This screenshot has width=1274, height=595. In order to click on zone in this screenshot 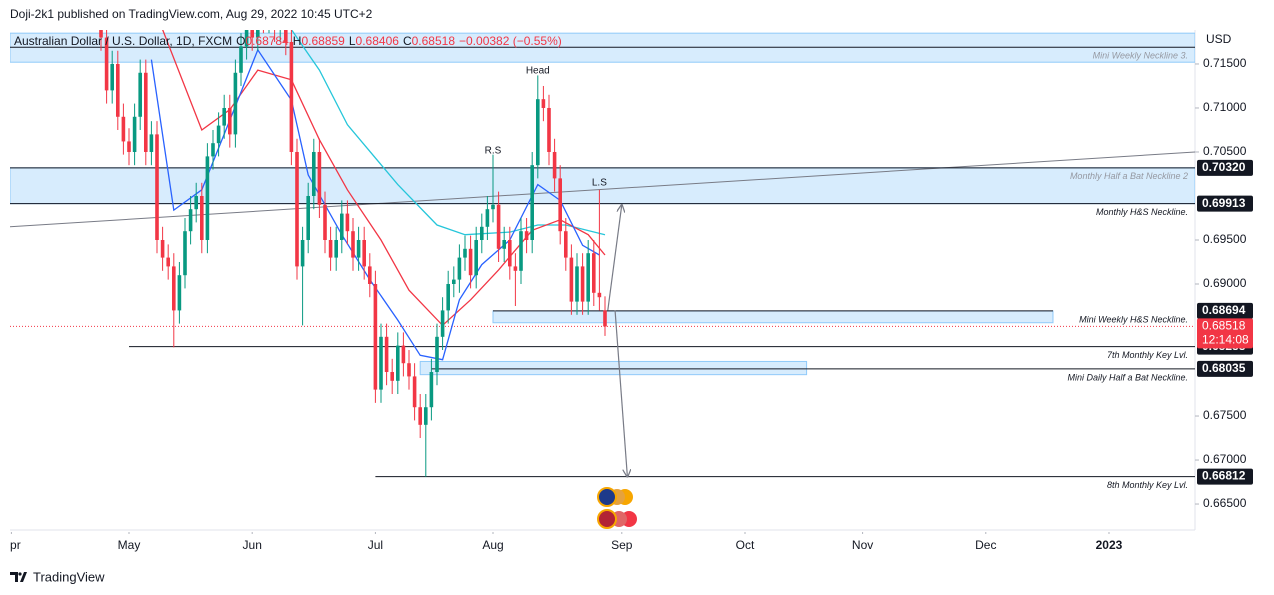, I will do `click(613, 368)`.